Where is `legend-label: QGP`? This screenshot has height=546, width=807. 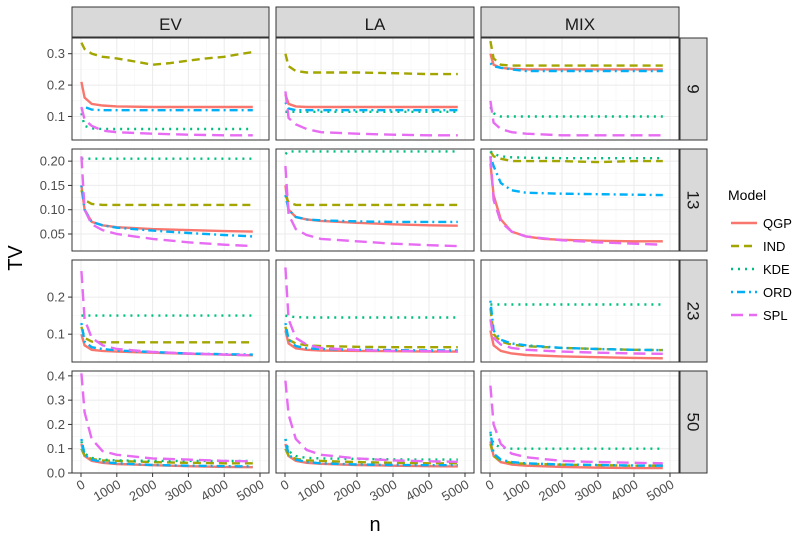
legend-label: QGP is located at coordinates (777, 223).